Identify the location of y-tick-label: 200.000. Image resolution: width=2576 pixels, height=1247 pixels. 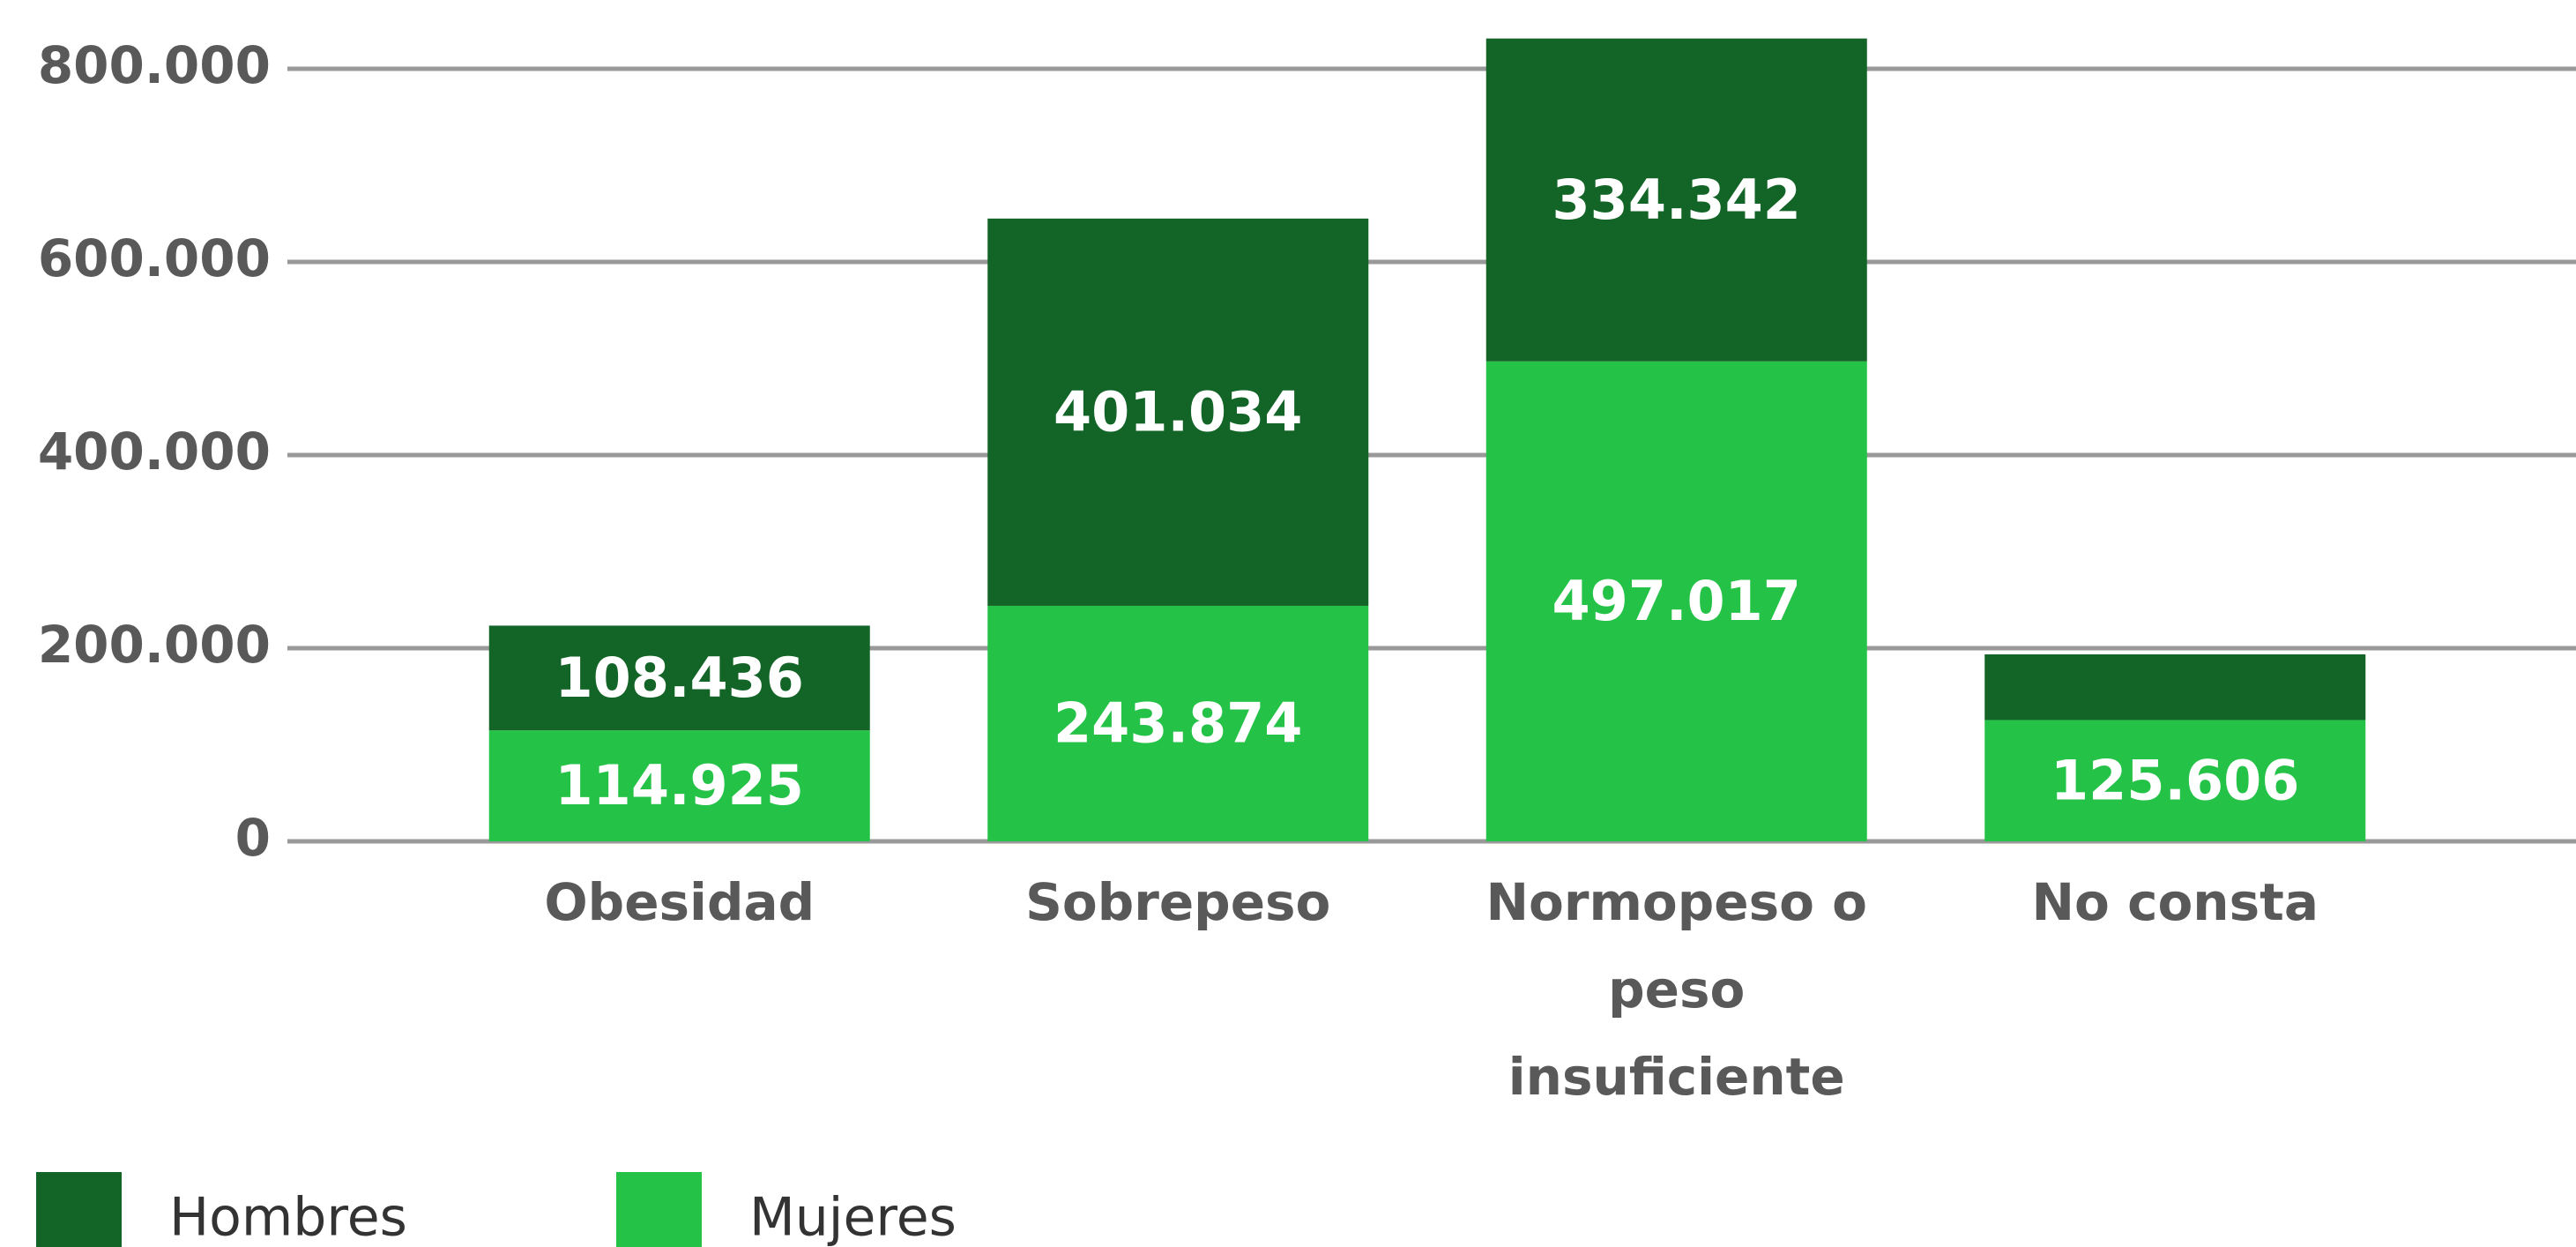
(154, 645).